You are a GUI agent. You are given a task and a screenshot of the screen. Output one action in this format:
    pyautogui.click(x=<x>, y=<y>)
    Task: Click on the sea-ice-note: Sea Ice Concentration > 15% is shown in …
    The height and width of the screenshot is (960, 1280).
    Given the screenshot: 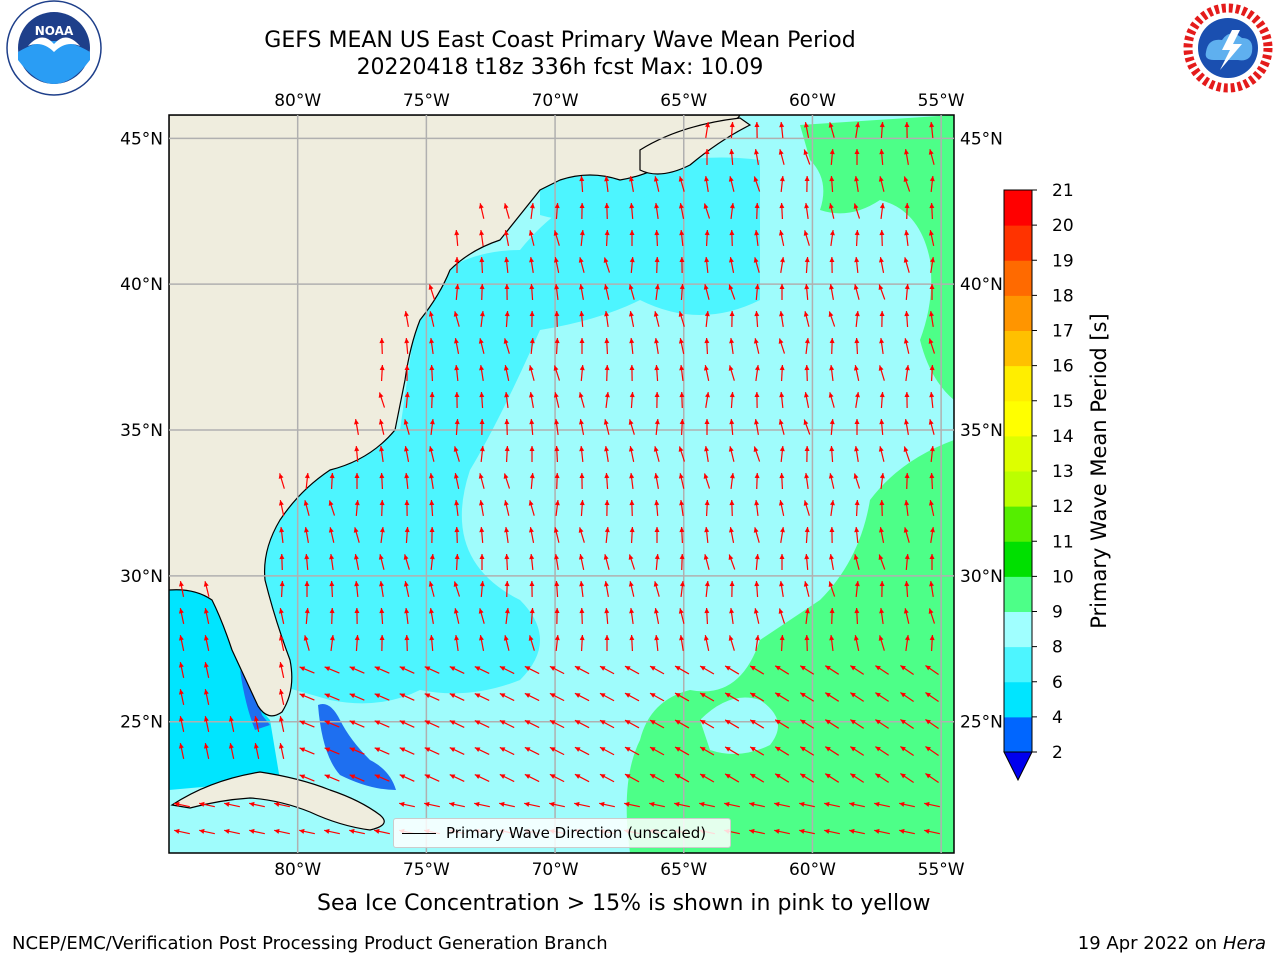 What is the action you would take?
    pyautogui.click(x=624, y=903)
    